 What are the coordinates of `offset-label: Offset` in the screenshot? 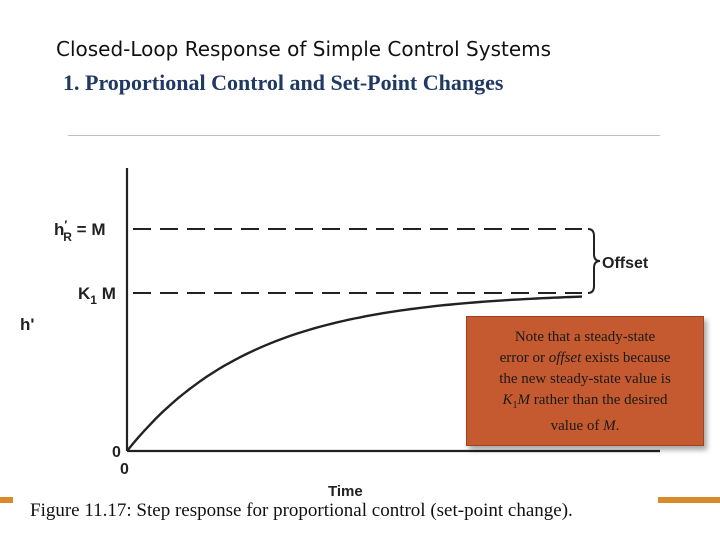 It's located at (625, 263).